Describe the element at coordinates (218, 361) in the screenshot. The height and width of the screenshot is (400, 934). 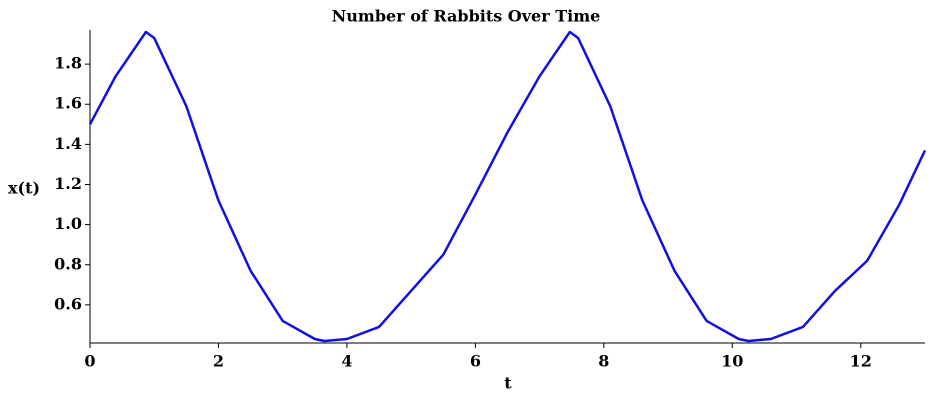
I see `x-tick-label: 2` at that location.